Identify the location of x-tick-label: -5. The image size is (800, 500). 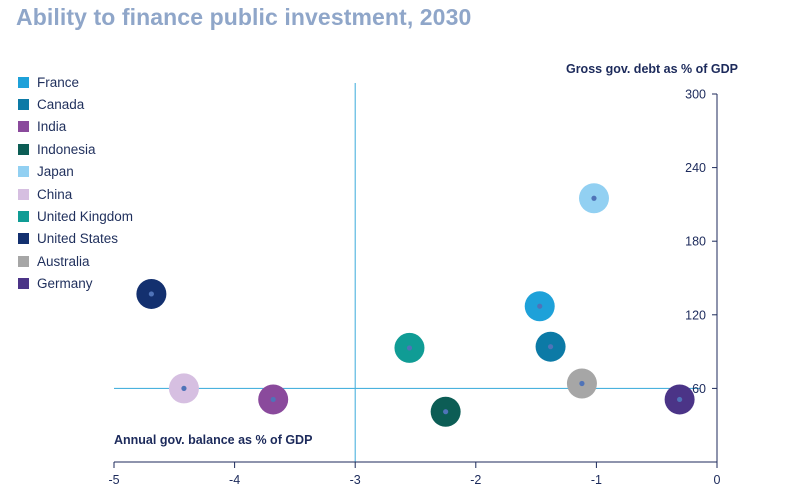
(113, 480).